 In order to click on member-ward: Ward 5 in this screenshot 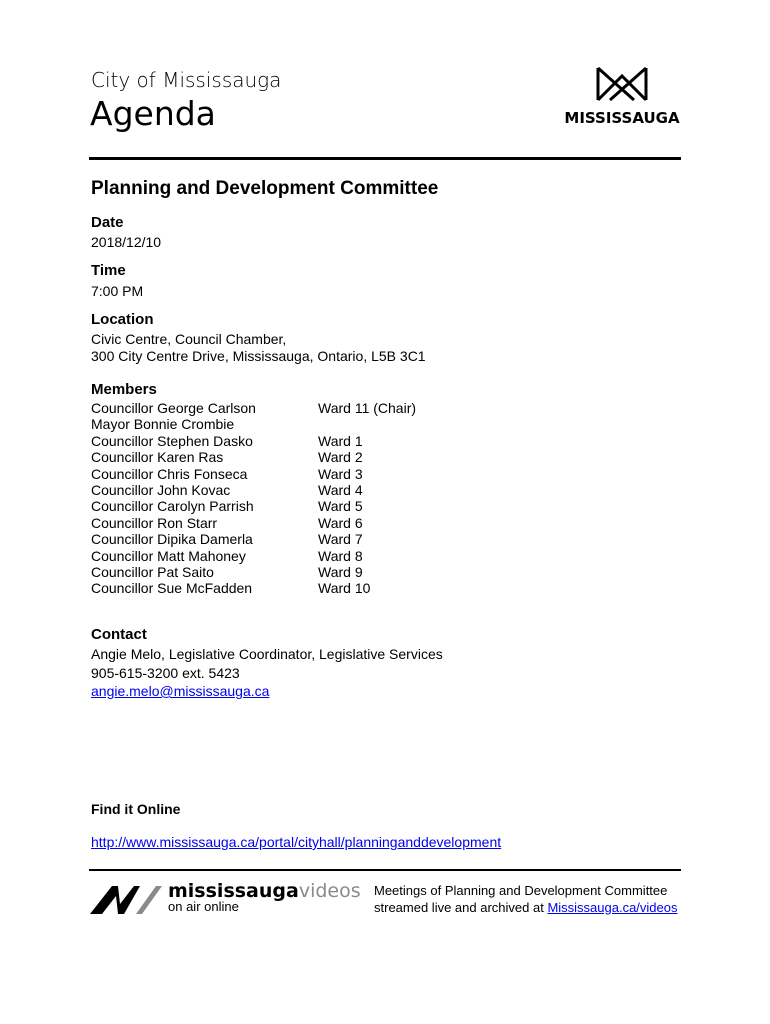, I will do `click(340, 506)`.